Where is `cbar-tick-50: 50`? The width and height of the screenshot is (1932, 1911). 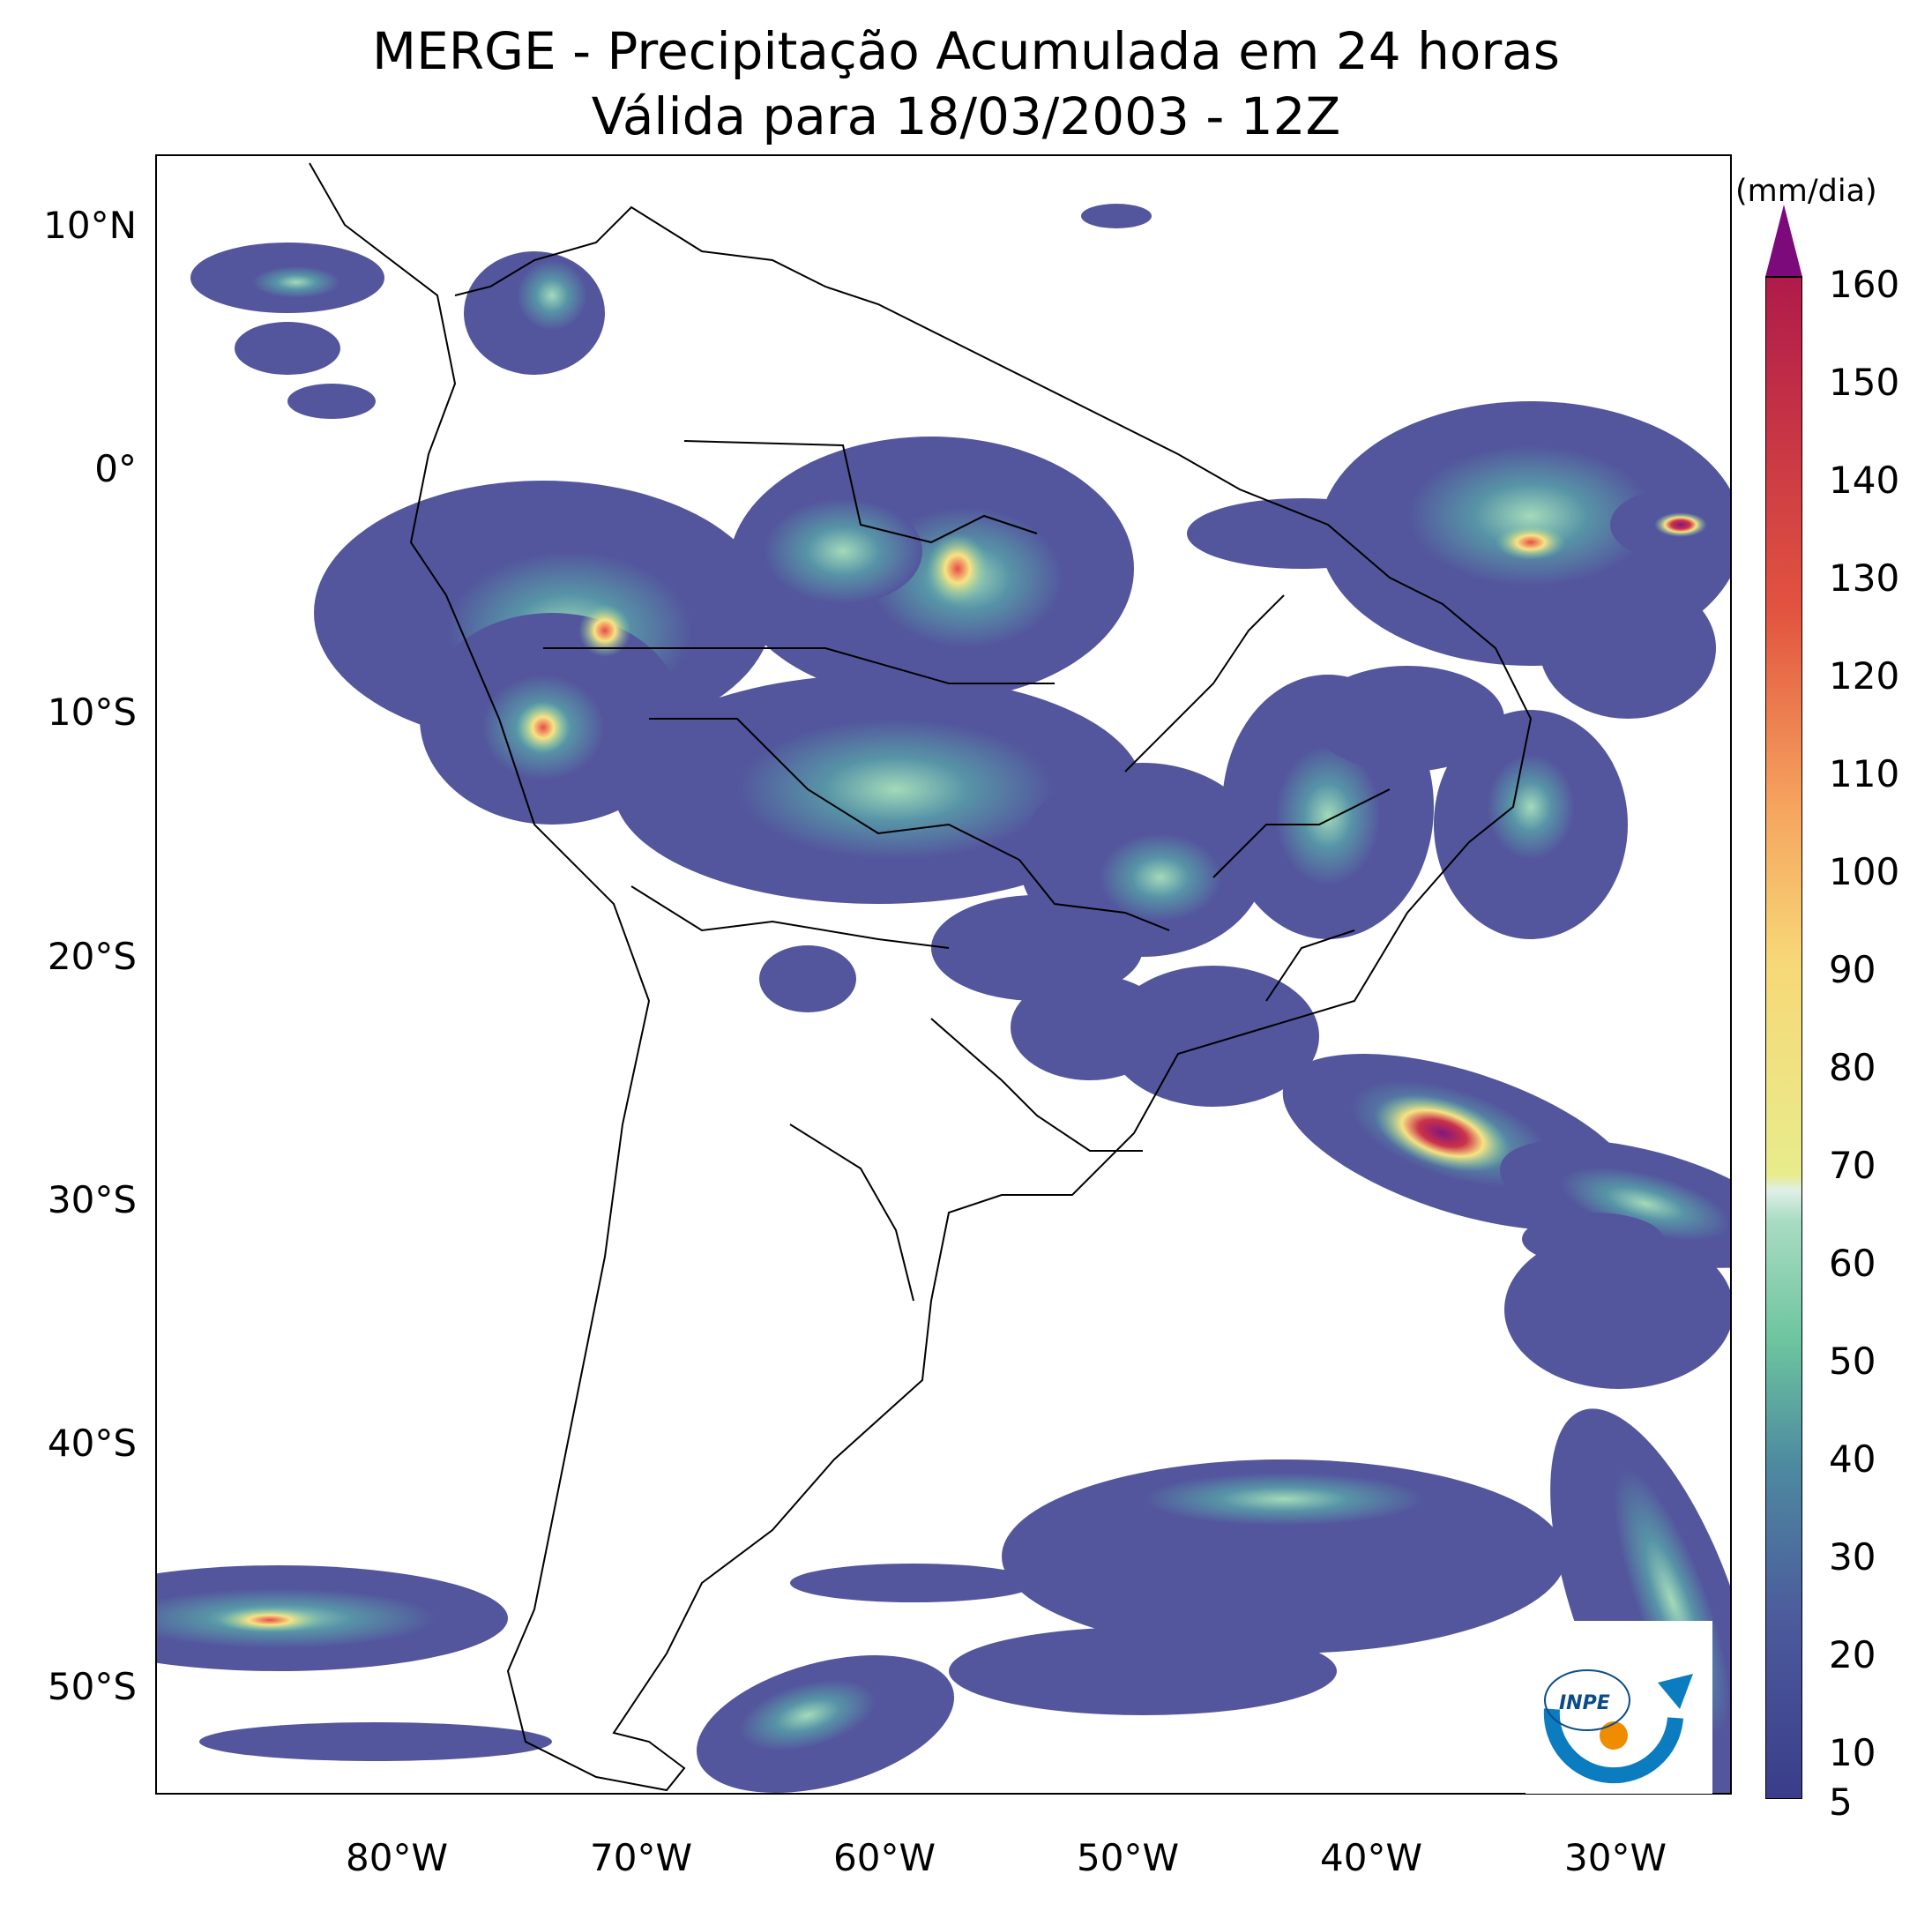 cbar-tick-50: 50 is located at coordinates (1852, 1361).